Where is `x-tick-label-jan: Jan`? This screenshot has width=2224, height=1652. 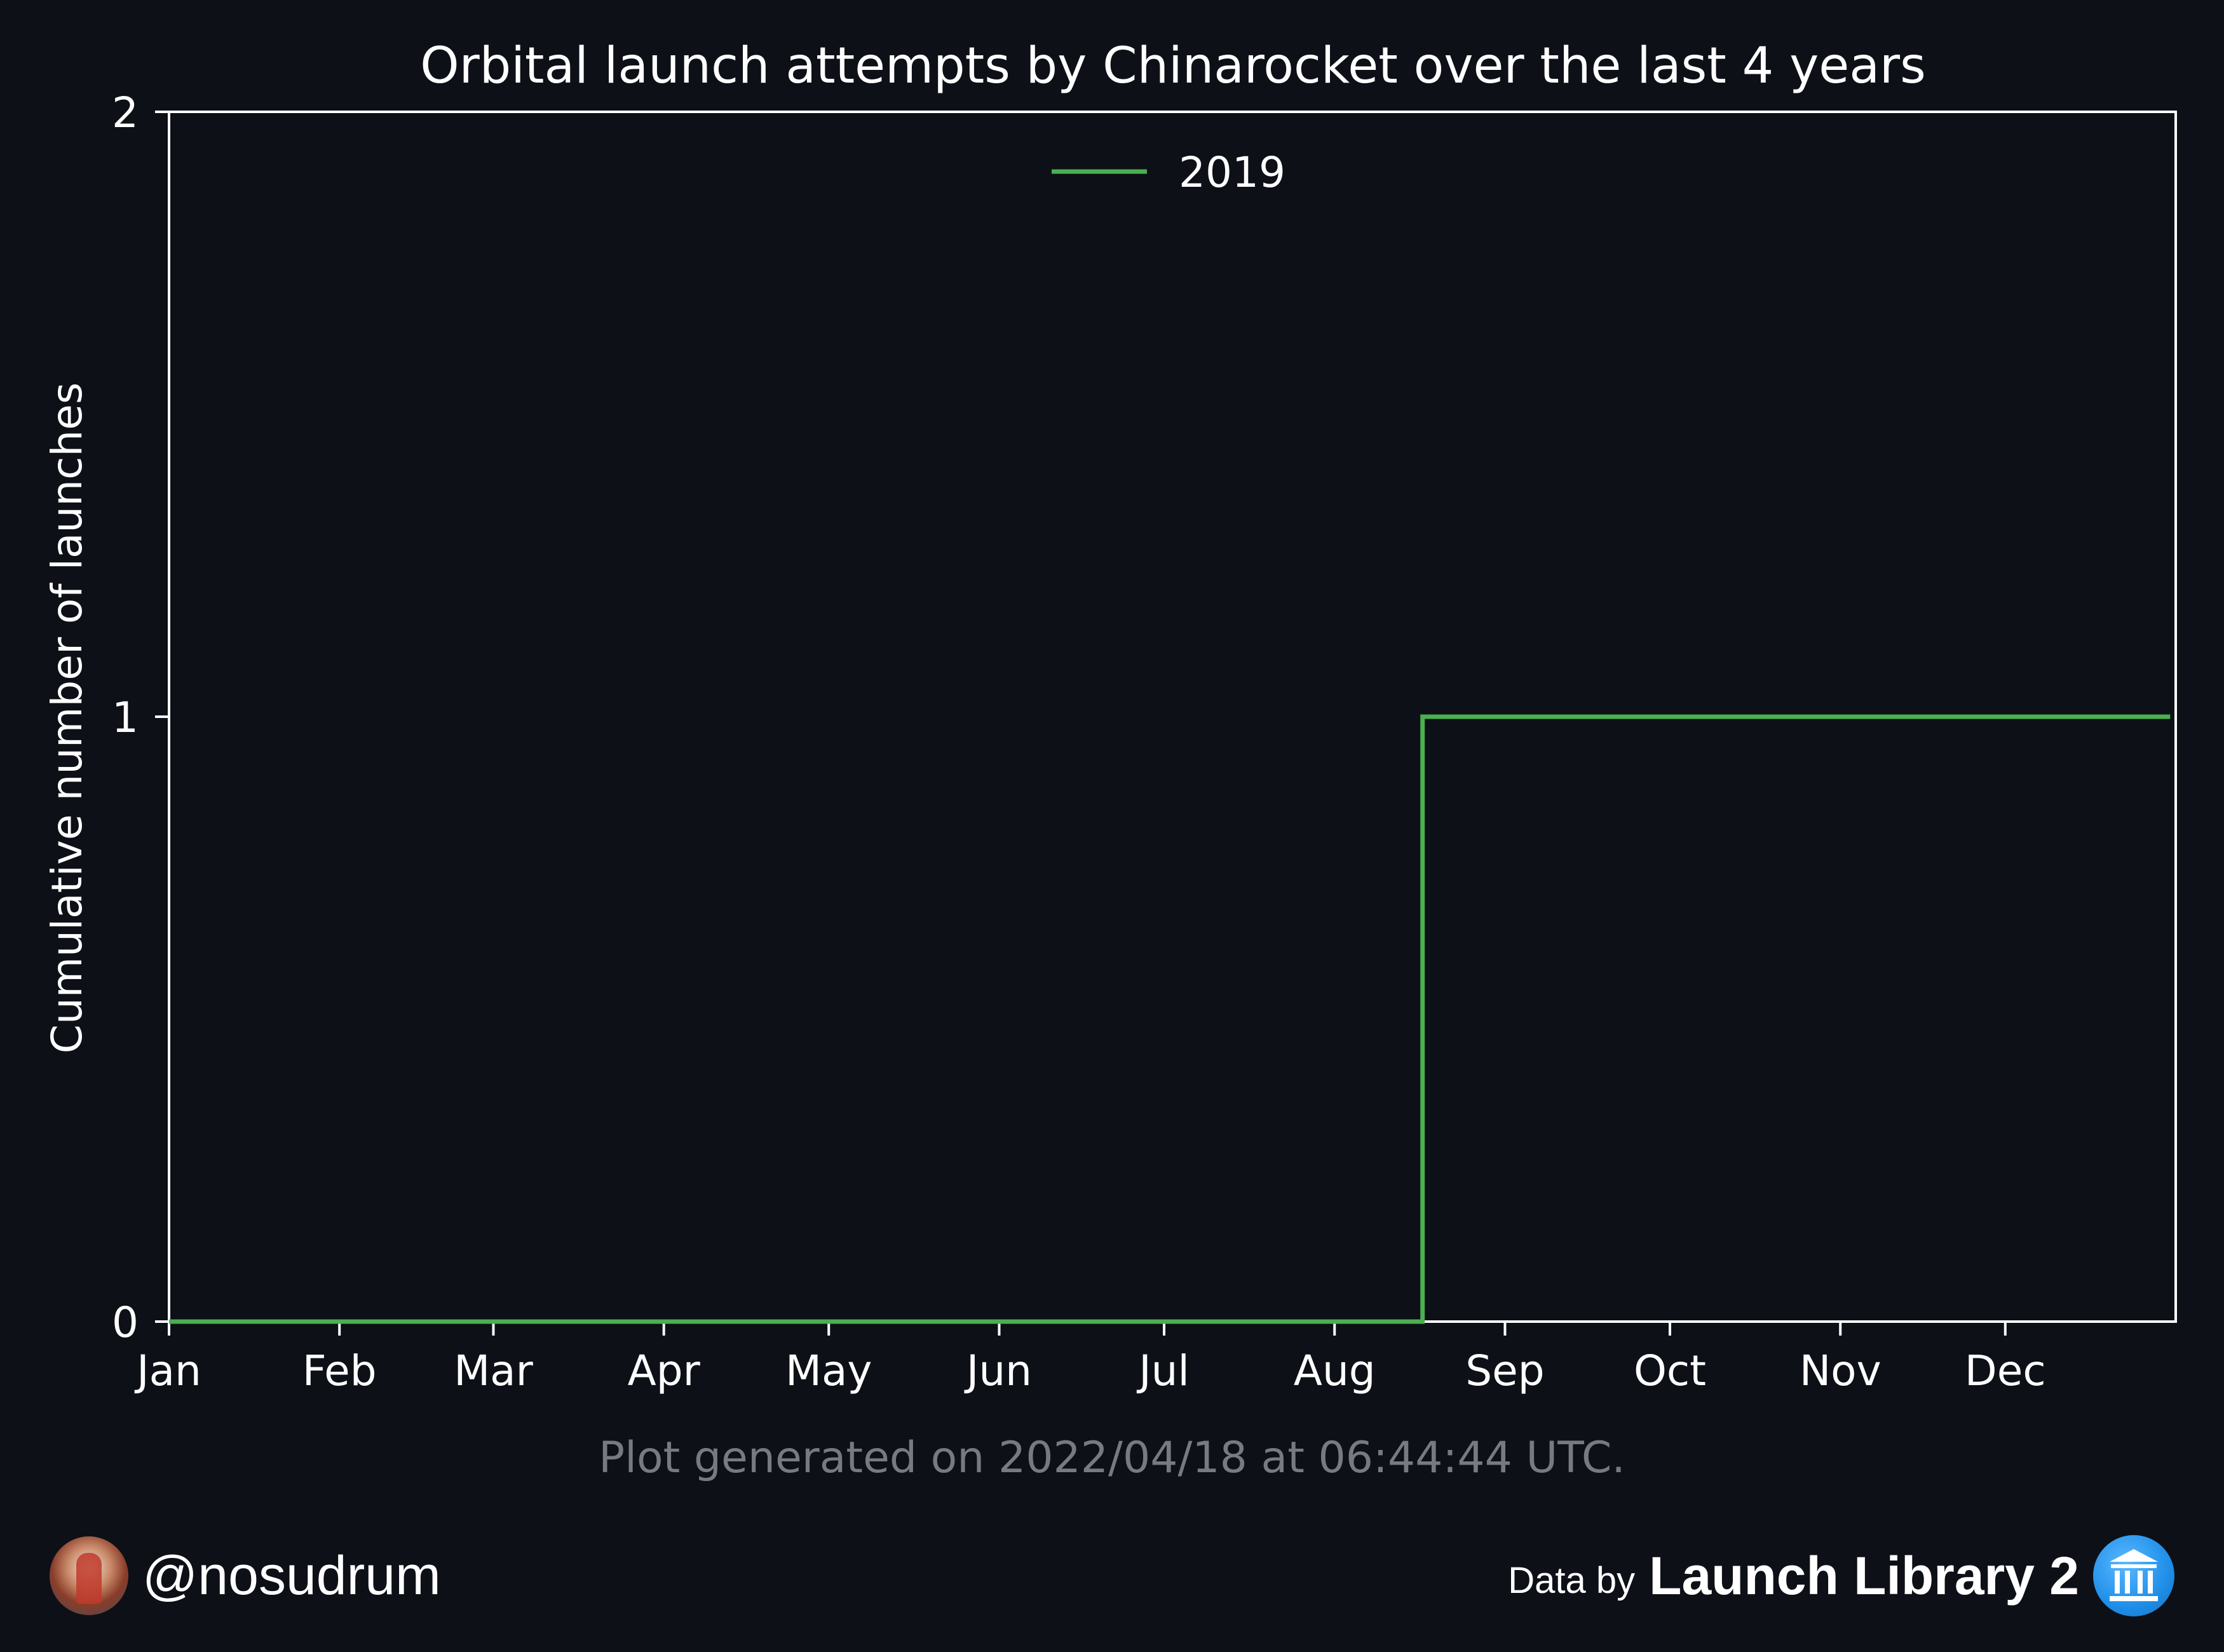
x-tick-label-jan: Jan is located at coordinates (167, 1371).